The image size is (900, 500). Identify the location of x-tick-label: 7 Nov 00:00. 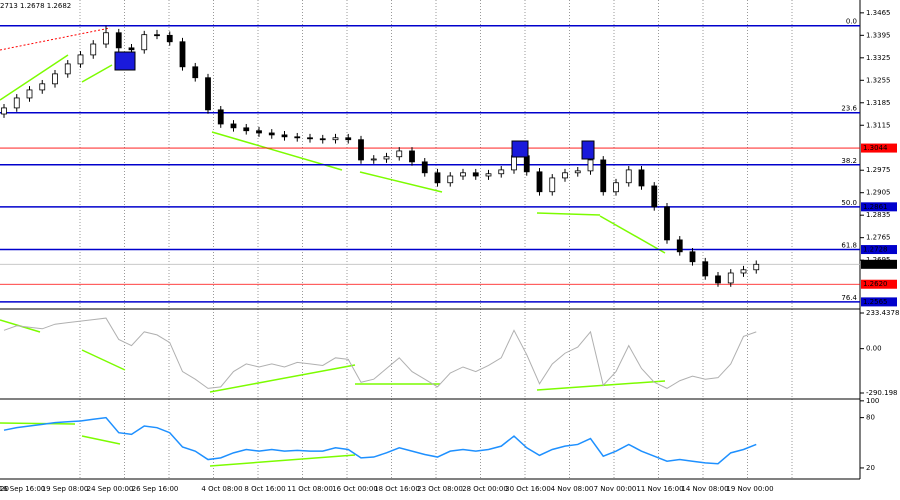
(615, 489).